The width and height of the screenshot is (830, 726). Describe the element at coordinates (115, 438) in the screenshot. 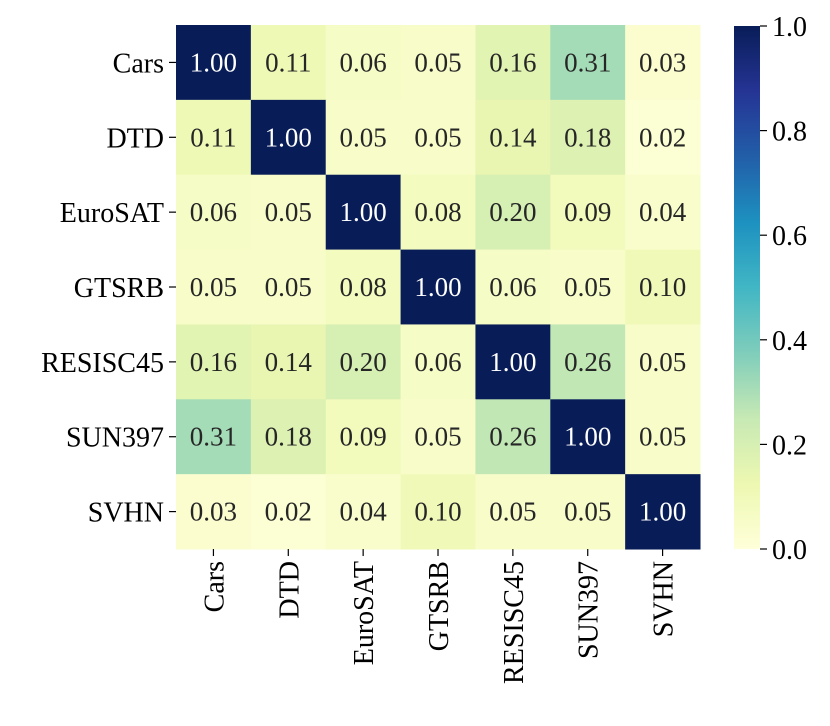

I see `row-label: SUN397` at that location.